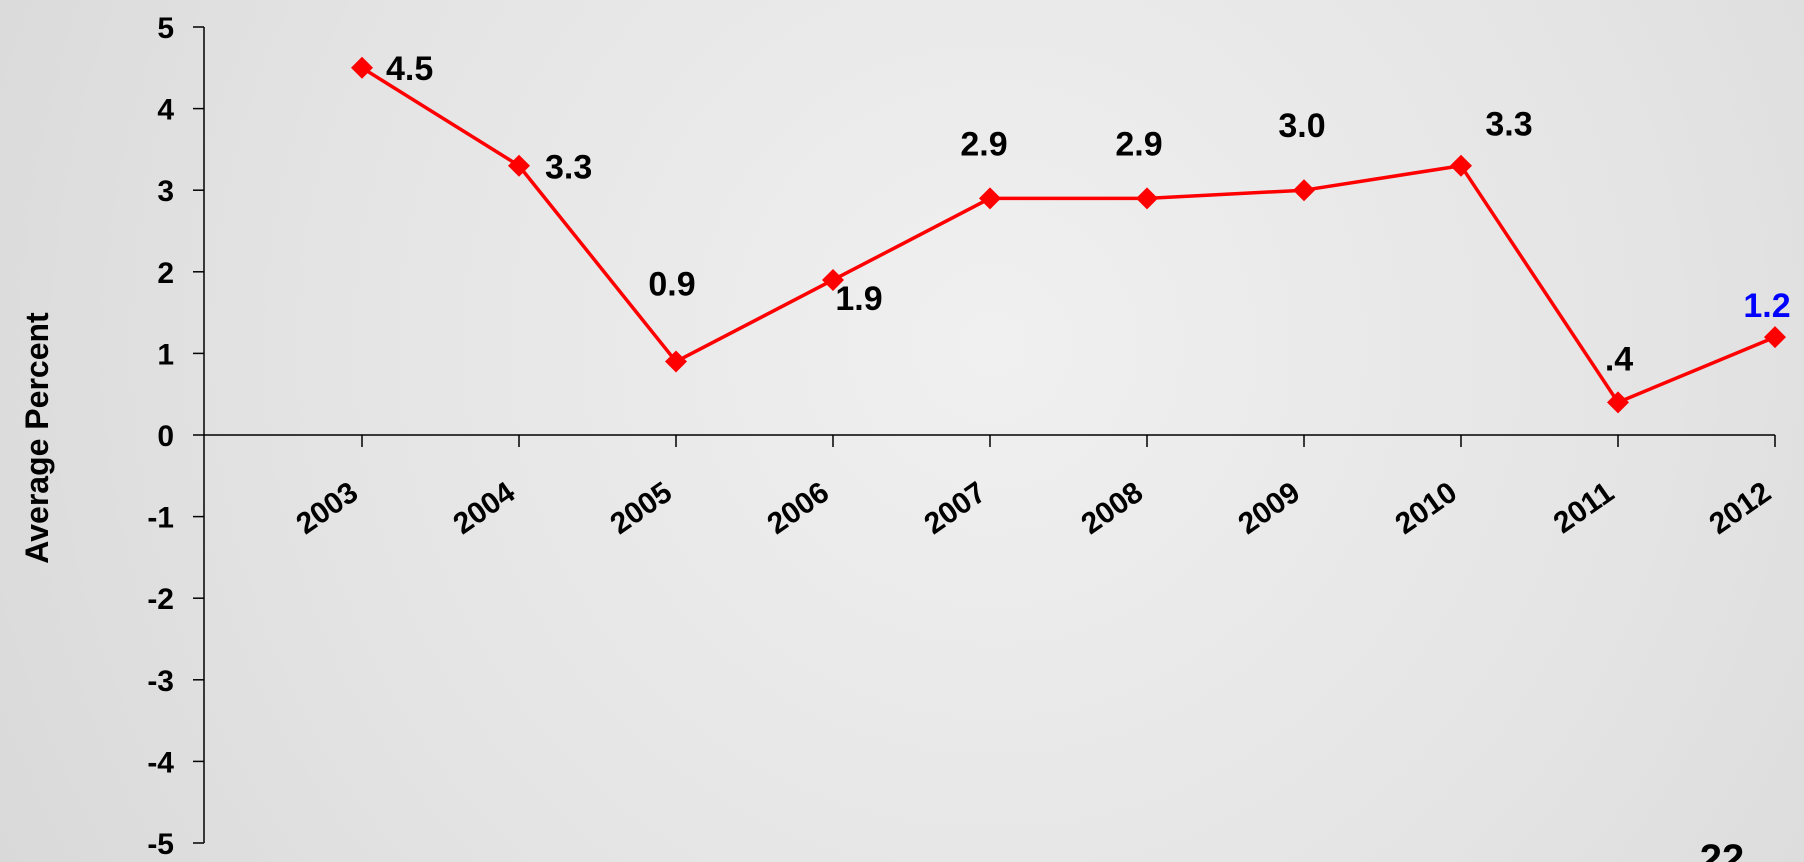  What do you see at coordinates (484, 508) in the screenshot?
I see `x-tick-label: 2004` at bounding box center [484, 508].